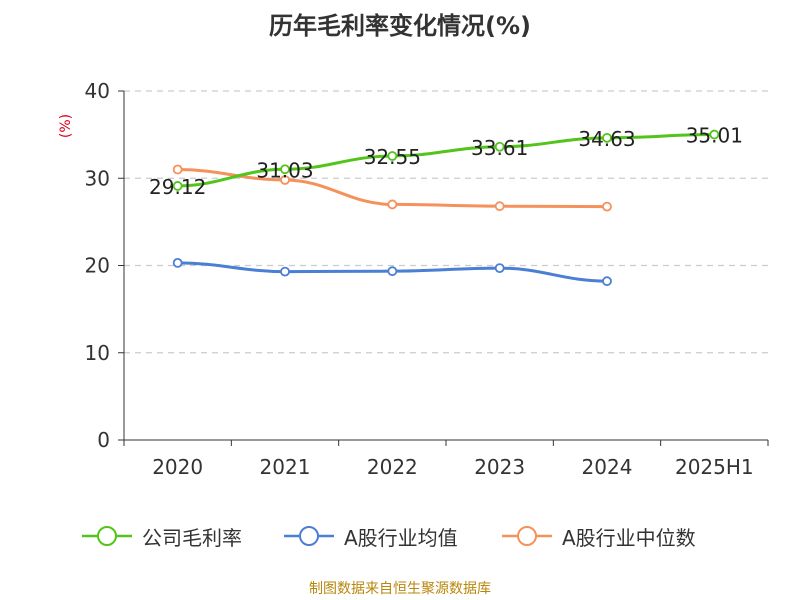  Describe the element at coordinates (401, 537) in the screenshot. I see `legend-label-industry-mean: A股行业均值` at that location.